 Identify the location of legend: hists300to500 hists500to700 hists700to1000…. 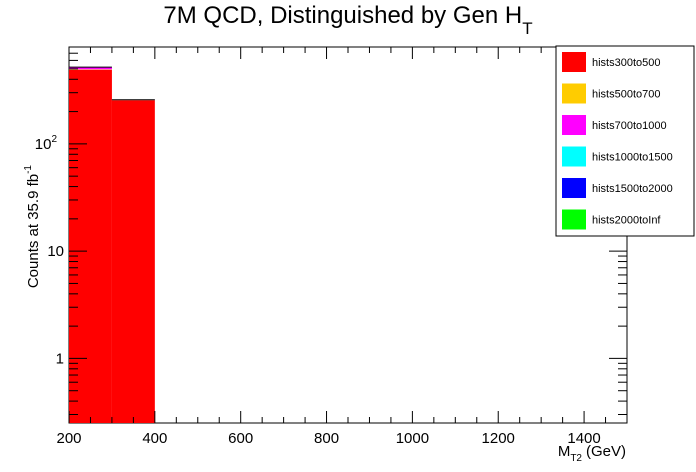
(625, 141).